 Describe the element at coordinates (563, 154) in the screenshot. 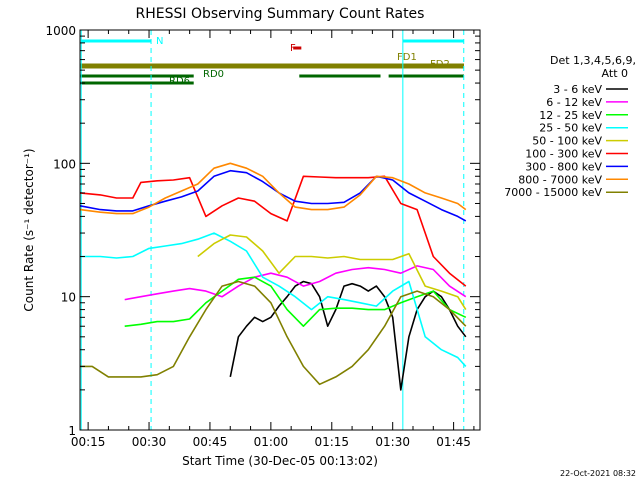

I see `legend-label-5: 100 - 300 keV` at that location.